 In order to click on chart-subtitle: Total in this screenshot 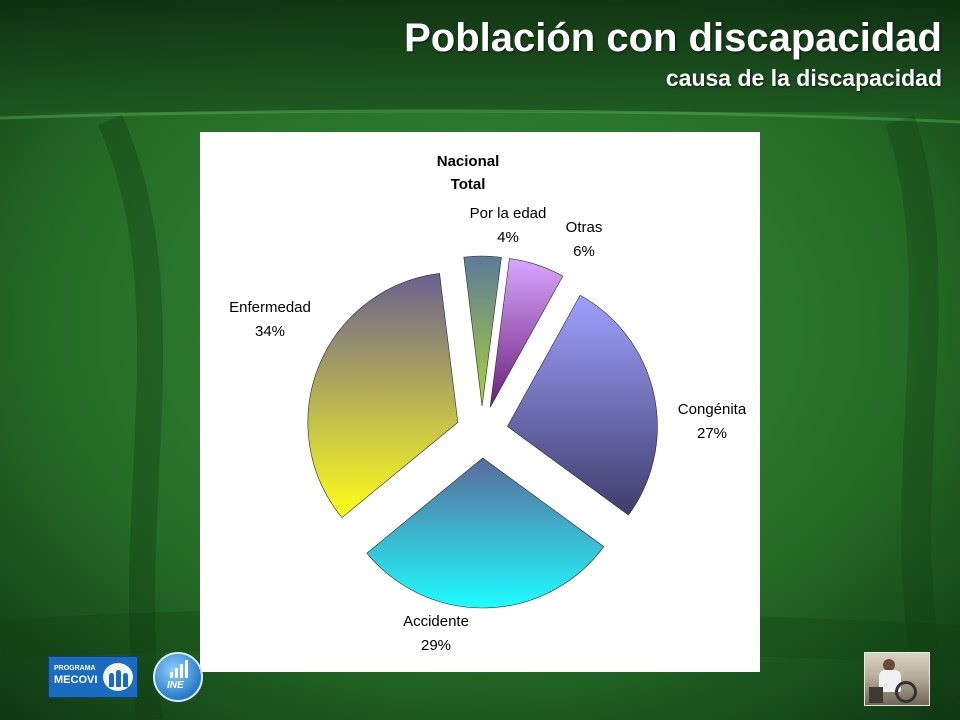, I will do `click(468, 184)`.